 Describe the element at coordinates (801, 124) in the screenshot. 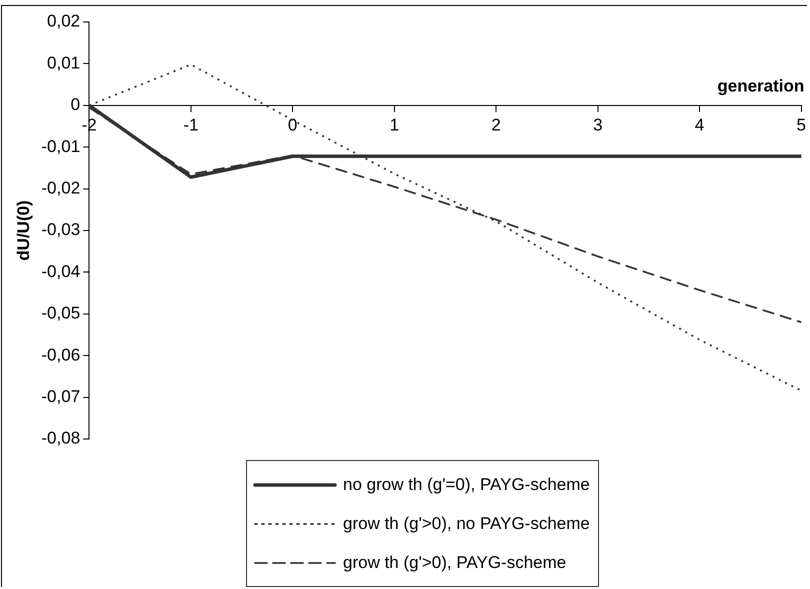

I see `x-tick-label: 5` at that location.